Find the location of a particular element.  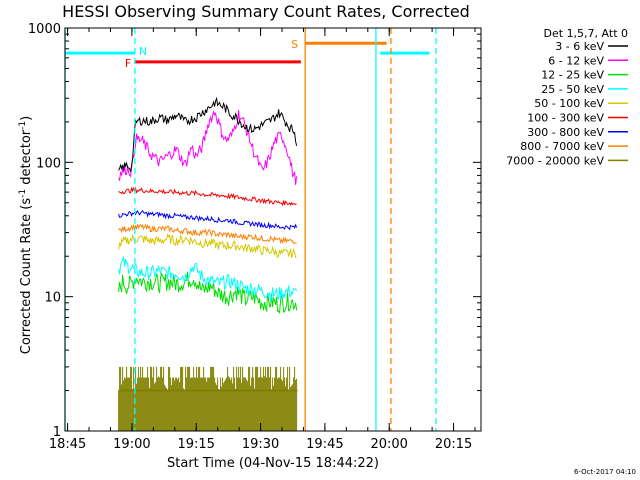

legend-title: Det 1,5,7, Att 0 is located at coordinates (586, 33).